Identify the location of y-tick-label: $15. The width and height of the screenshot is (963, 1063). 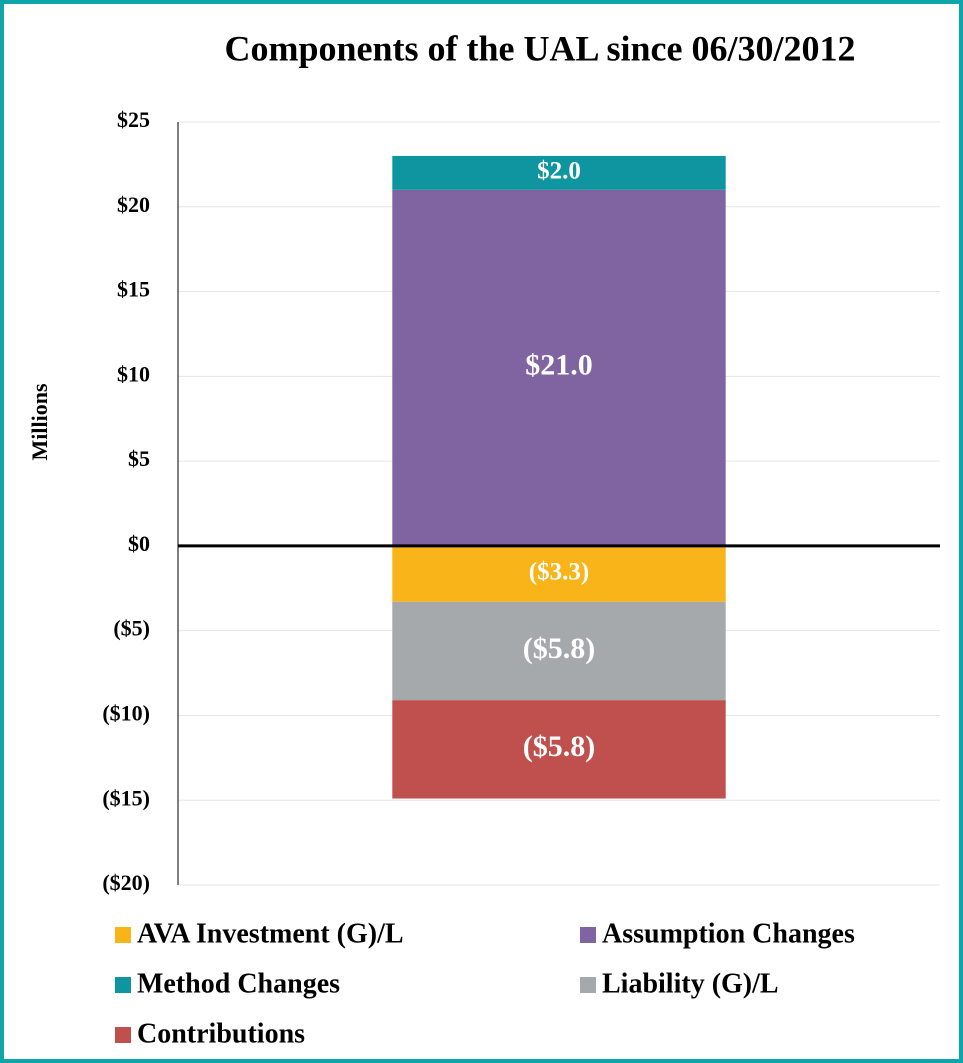
(133, 289).